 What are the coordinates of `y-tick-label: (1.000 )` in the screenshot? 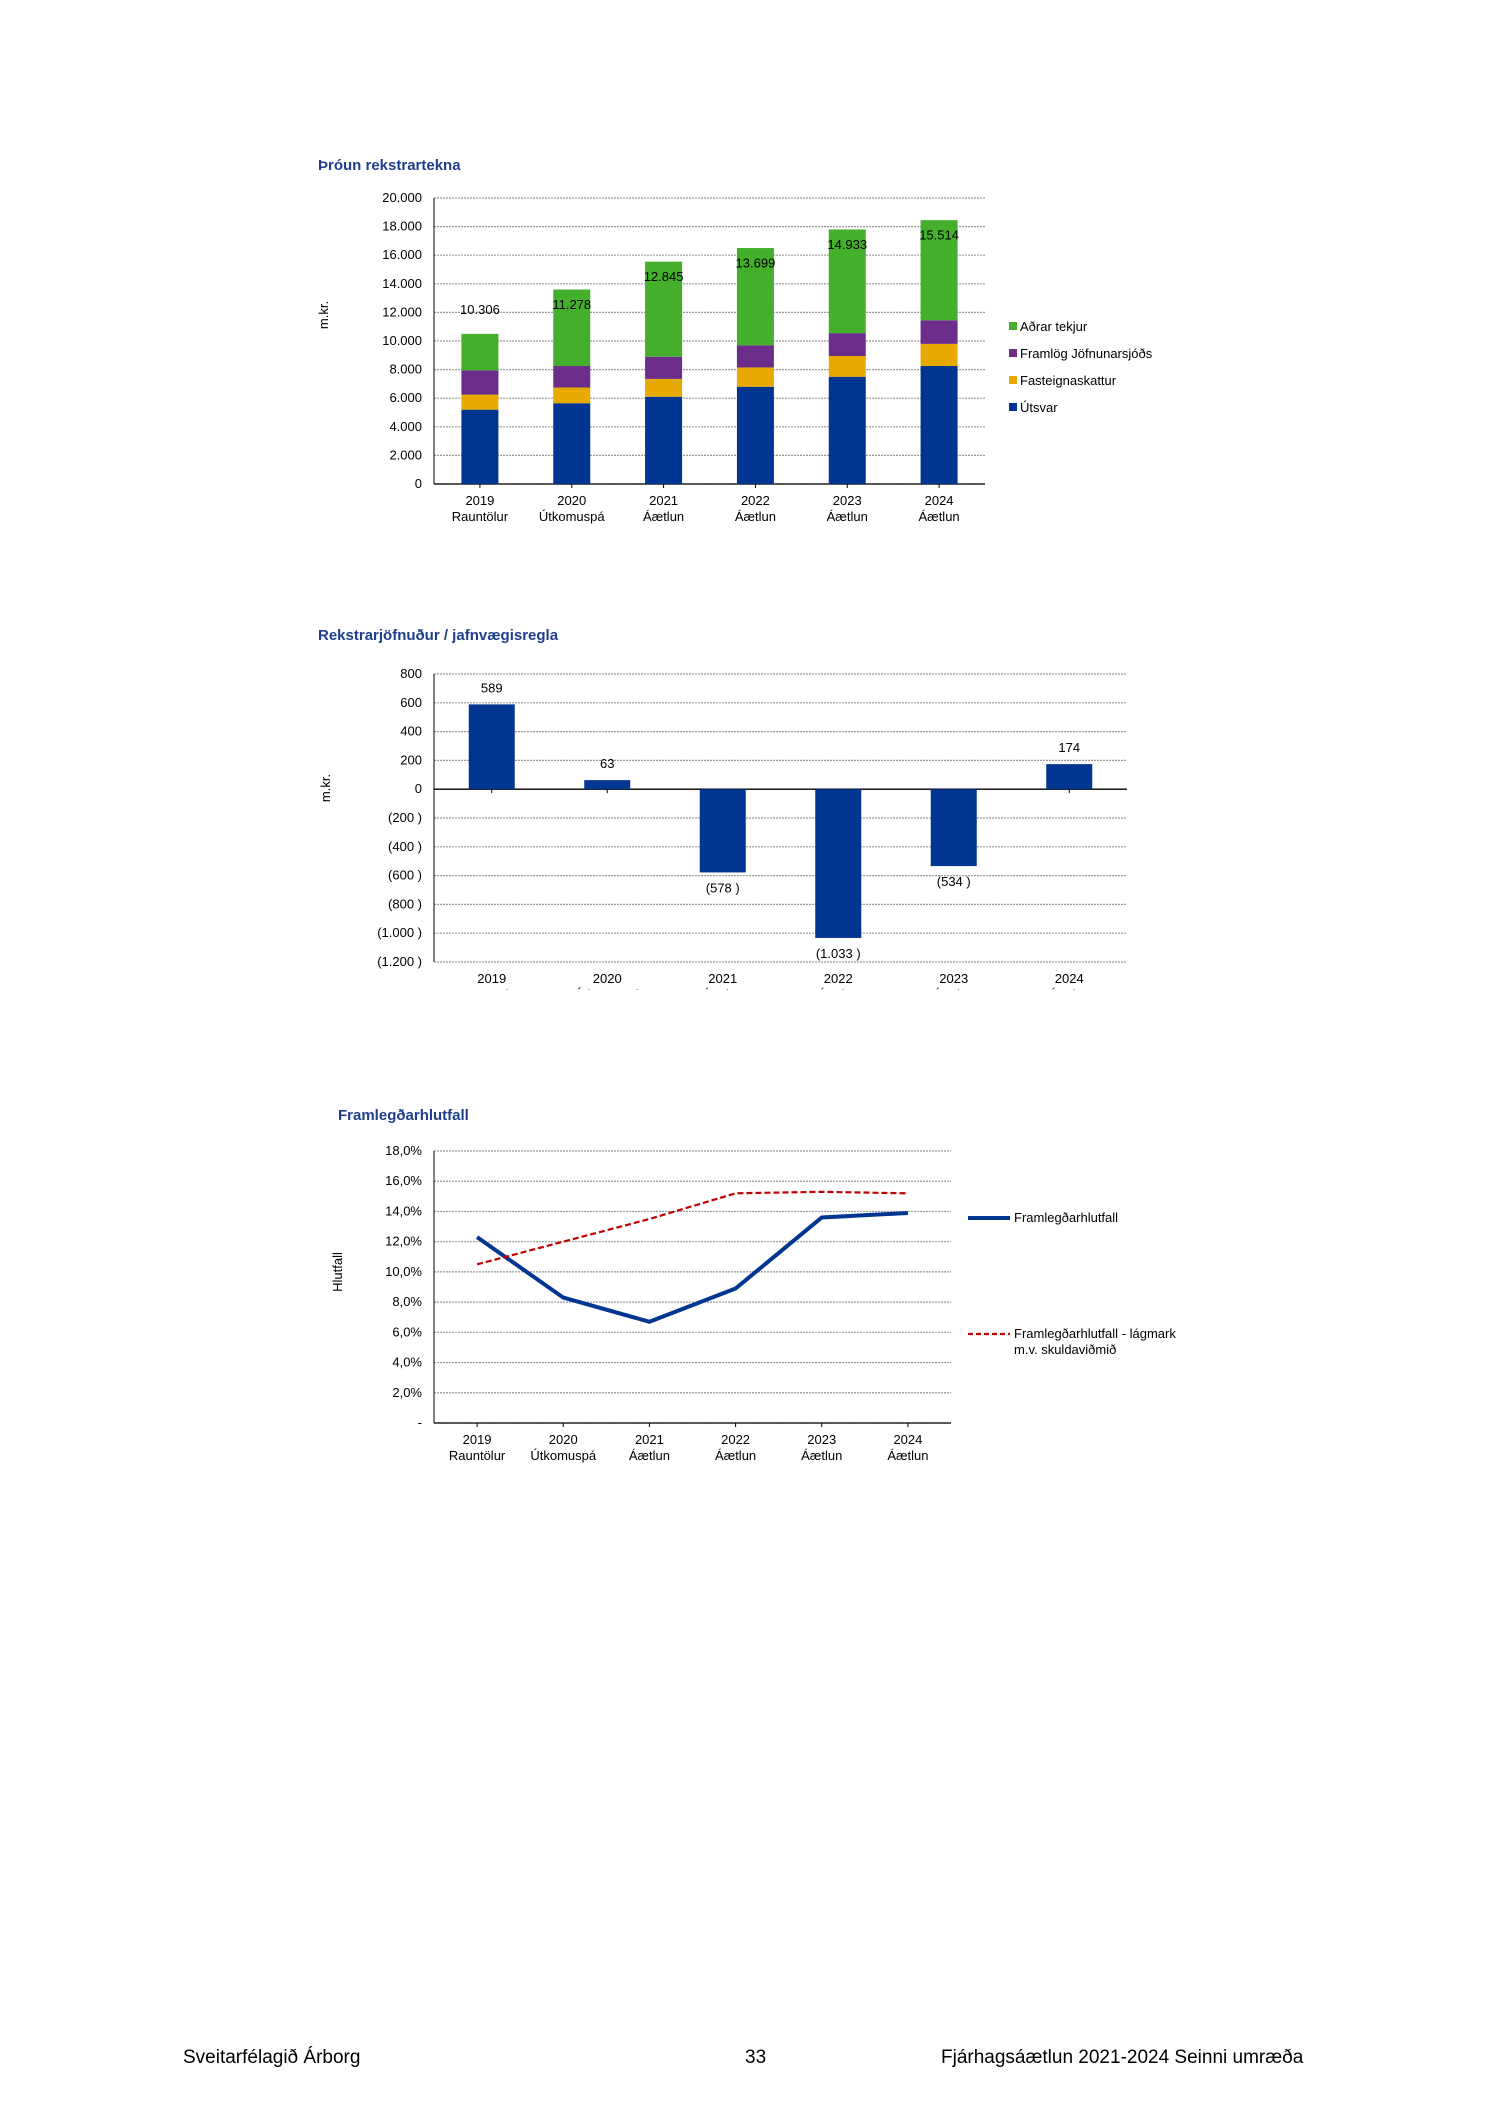 It's located at (399, 932).